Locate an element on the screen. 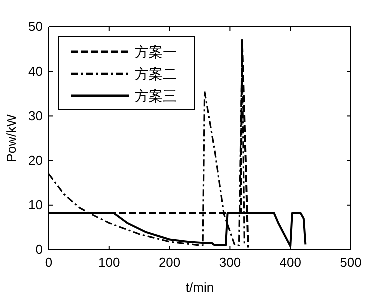 Image resolution: width=378 pixels, height=302 pixels. x-tick-label: 300 is located at coordinates (230, 262).